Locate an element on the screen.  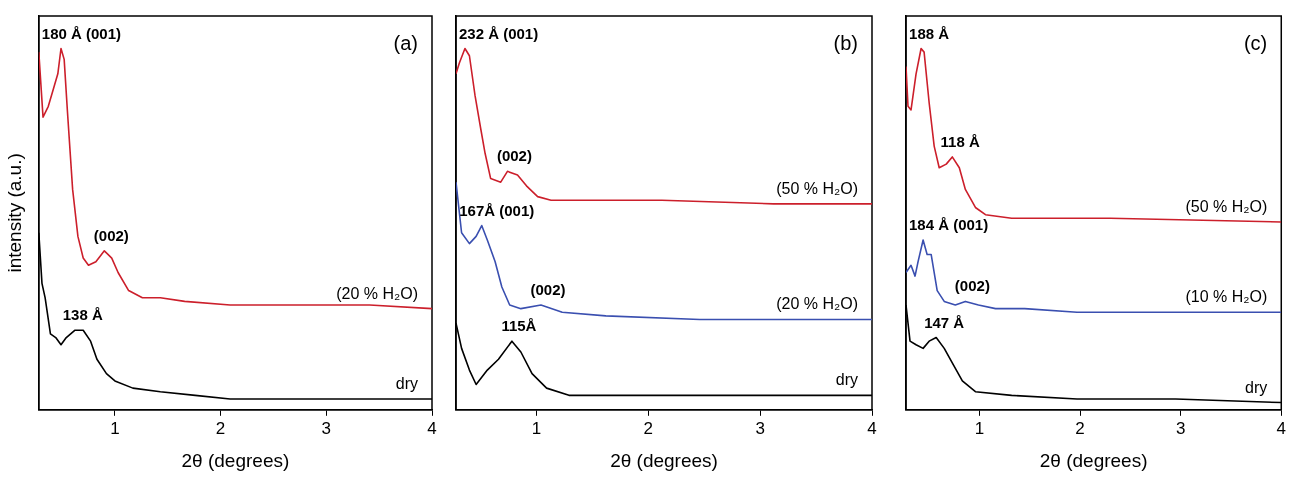
annotation: 167Å (001) is located at coordinates (497, 210).